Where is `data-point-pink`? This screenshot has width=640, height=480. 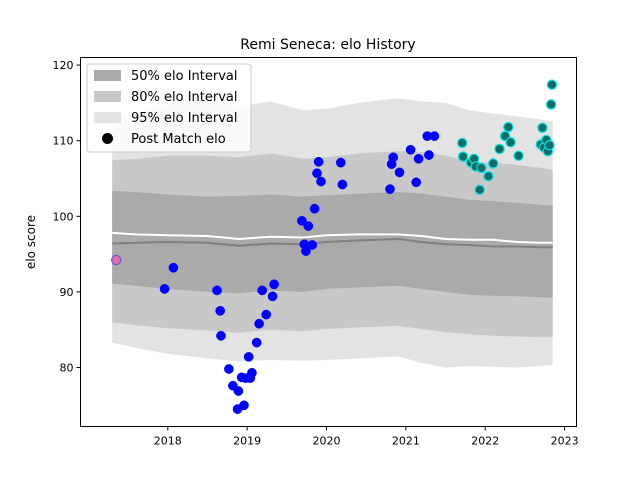 data-point-pink is located at coordinates (116, 260).